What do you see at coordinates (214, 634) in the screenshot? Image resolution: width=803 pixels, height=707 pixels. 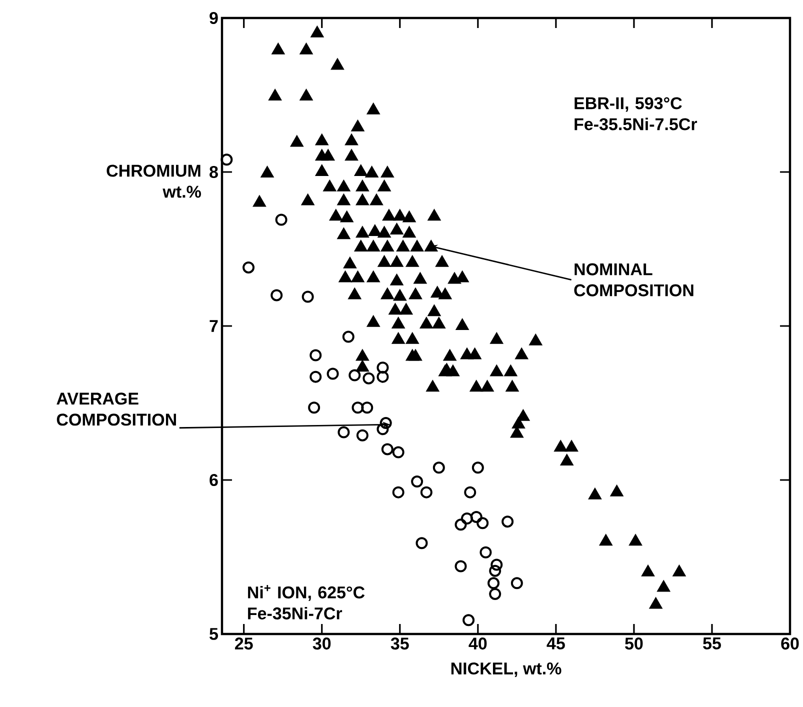 I see `y-tick-label: 5` at bounding box center [214, 634].